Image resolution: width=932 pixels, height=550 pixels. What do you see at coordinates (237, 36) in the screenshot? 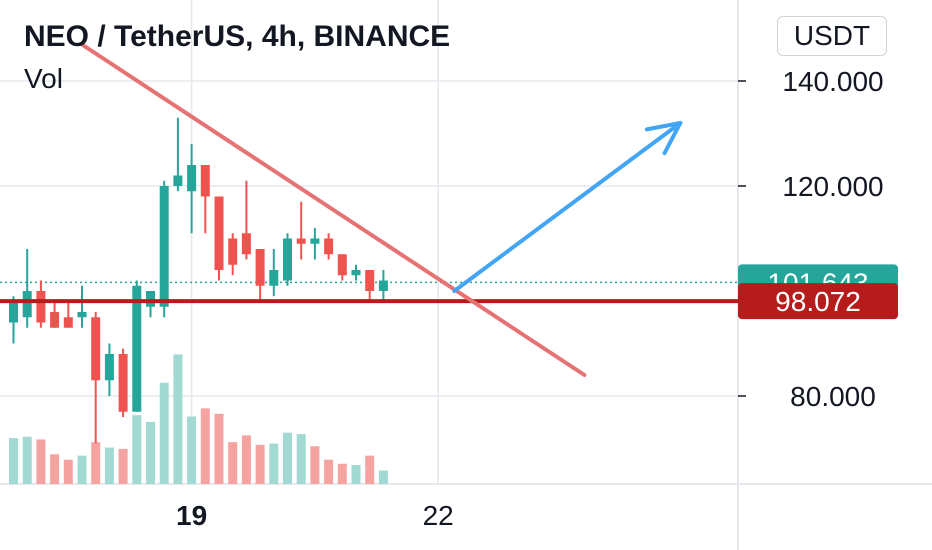
I see `chart-title: NEO / TetherUS, 4h, BINANCE` at bounding box center [237, 36].